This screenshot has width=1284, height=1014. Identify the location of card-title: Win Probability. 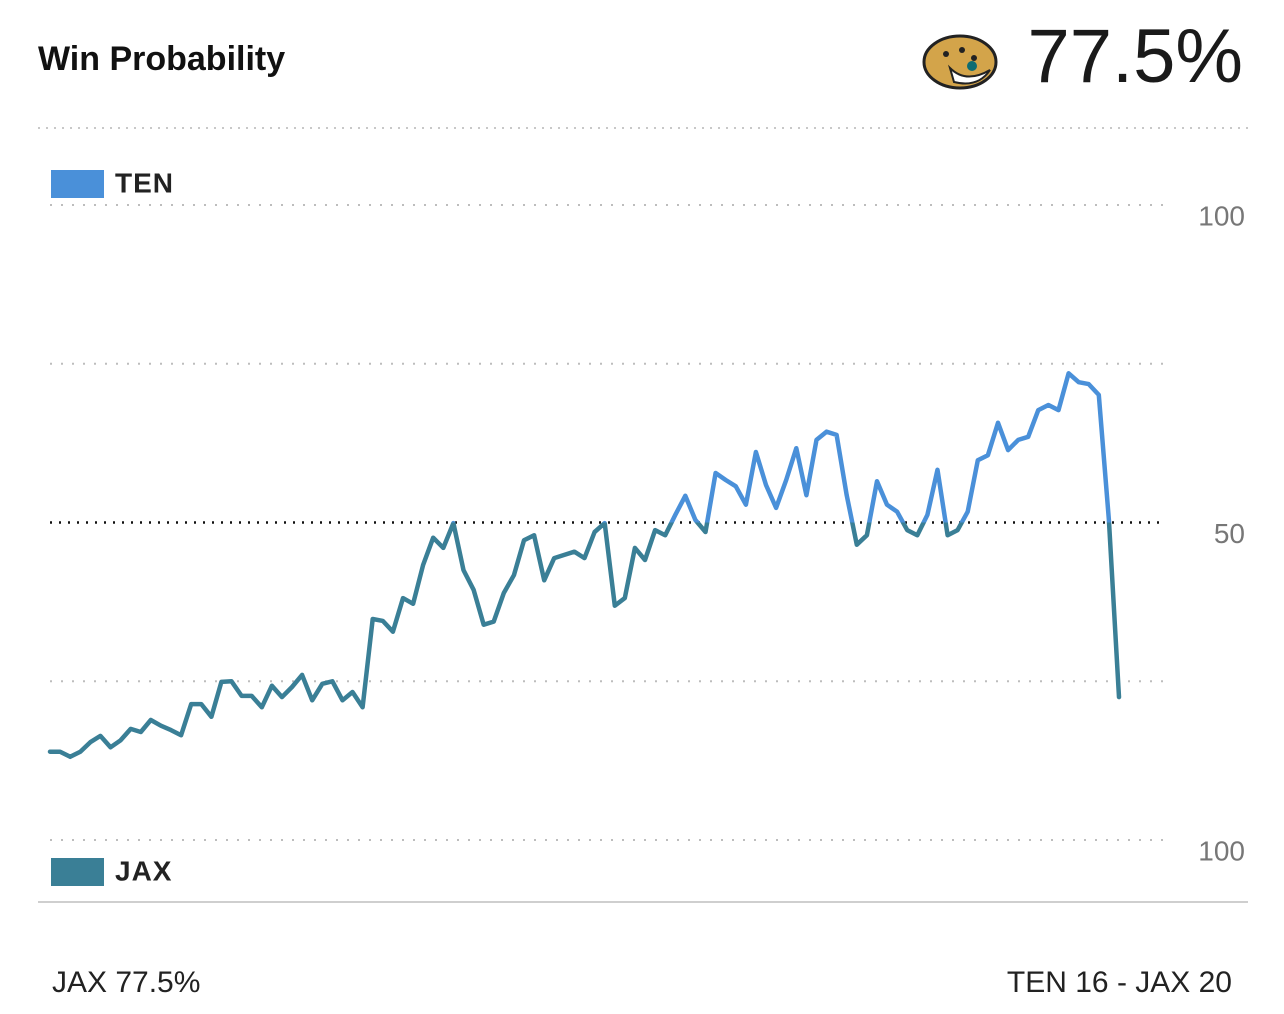
(161, 59).